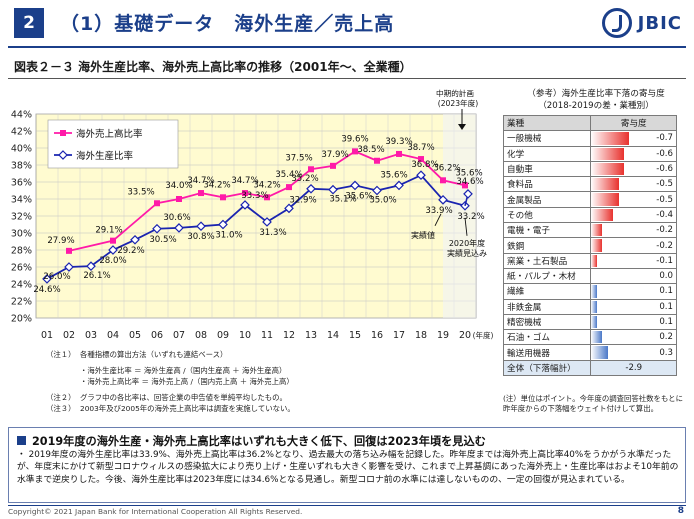  I want to click on y-tick-label: 36%, so click(21, 183).